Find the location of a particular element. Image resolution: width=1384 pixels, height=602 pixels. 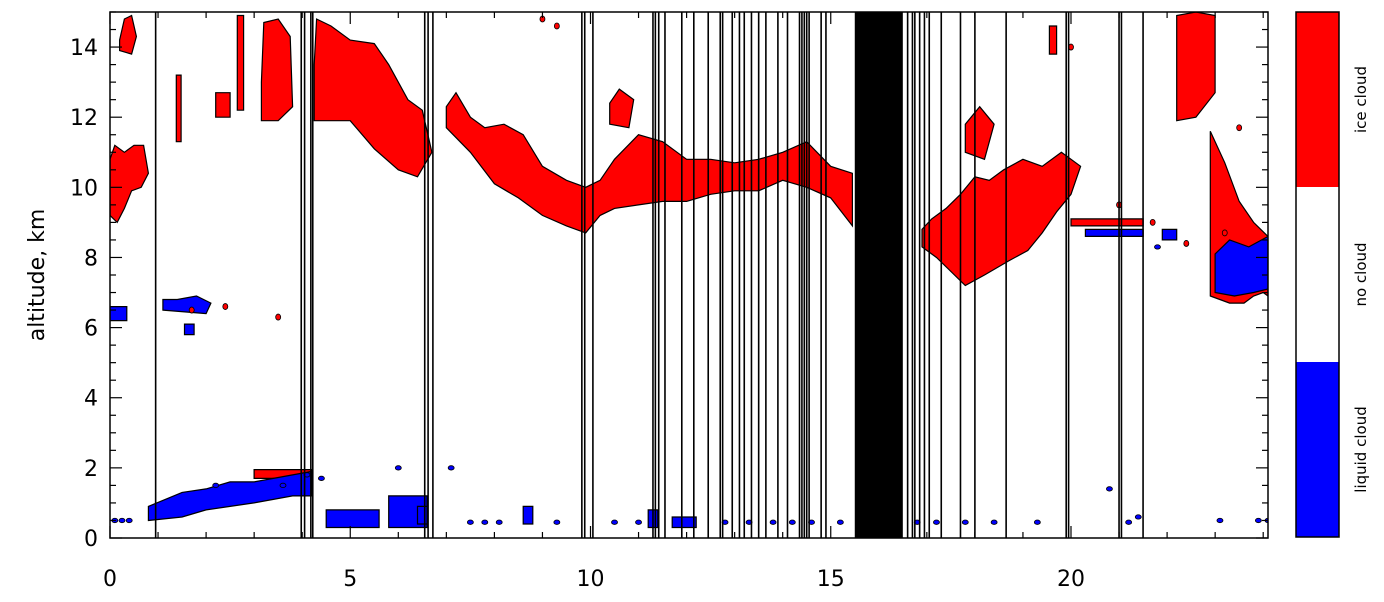

y-tick-label: 12 is located at coordinates (84, 118).